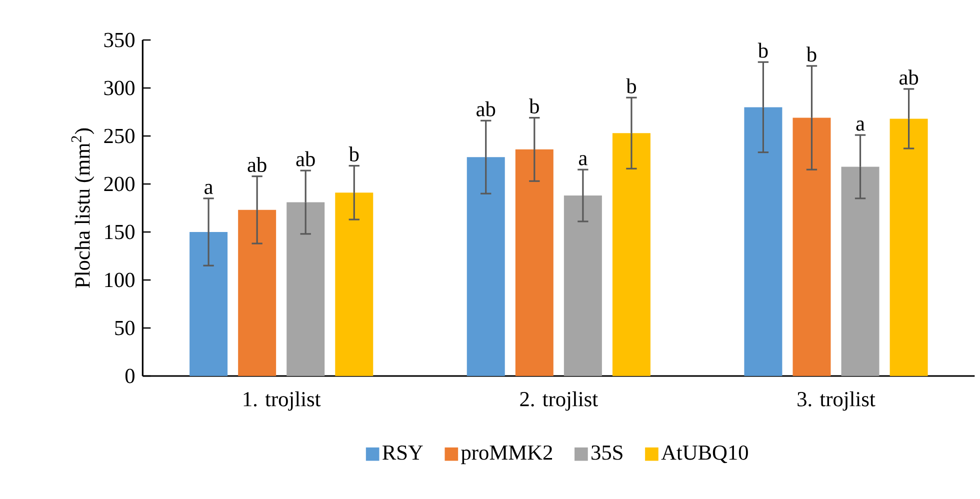 The width and height of the screenshot is (980, 499). Describe the element at coordinates (119, 88) in the screenshot. I see `y-tick-label: 300` at that location.